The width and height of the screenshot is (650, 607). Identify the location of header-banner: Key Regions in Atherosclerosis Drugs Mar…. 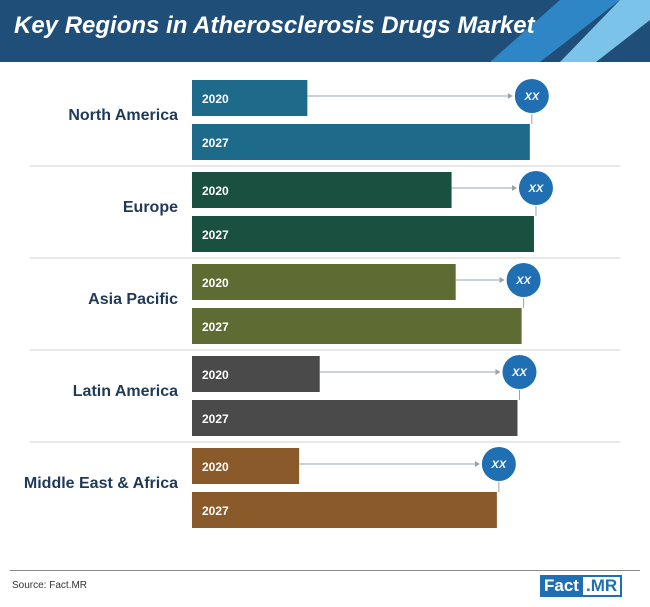
(325, 31).